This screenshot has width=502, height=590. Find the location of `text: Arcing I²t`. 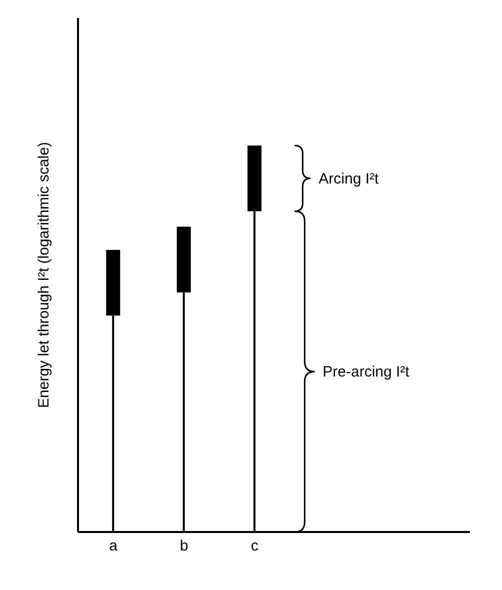

text: Arcing I²t is located at coordinates (349, 179).